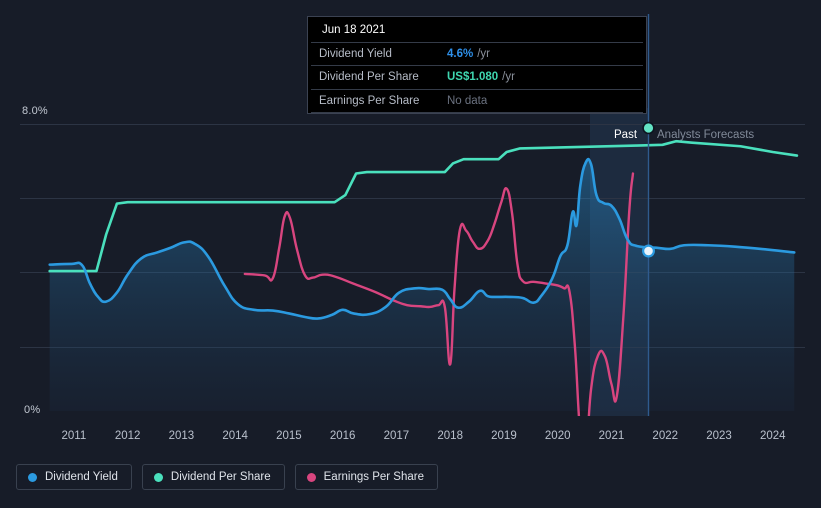 The width and height of the screenshot is (821, 508). I want to click on tooltip-row-value: 4.6%, so click(460, 54).